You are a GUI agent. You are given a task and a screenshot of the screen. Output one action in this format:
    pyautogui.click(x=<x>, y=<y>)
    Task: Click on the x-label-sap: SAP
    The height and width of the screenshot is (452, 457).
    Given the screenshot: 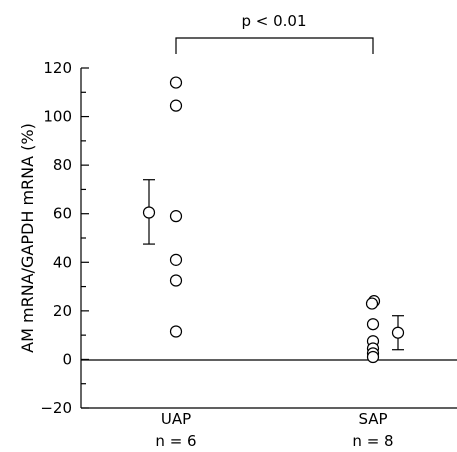 What is the action you would take?
    pyautogui.click(x=372, y=419)
    